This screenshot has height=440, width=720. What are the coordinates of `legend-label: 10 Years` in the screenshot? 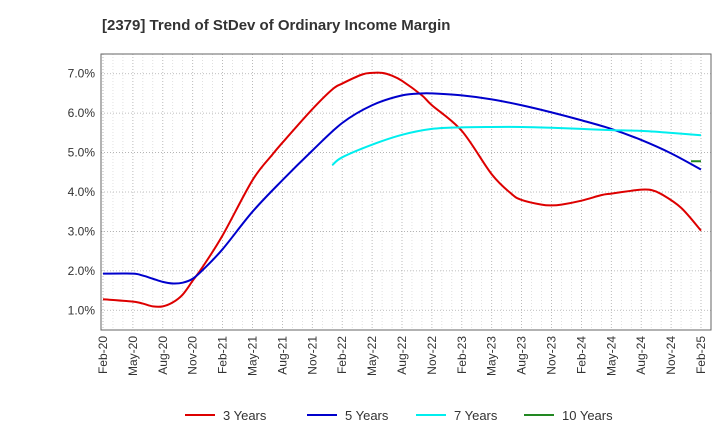 It's located at (587, 415).